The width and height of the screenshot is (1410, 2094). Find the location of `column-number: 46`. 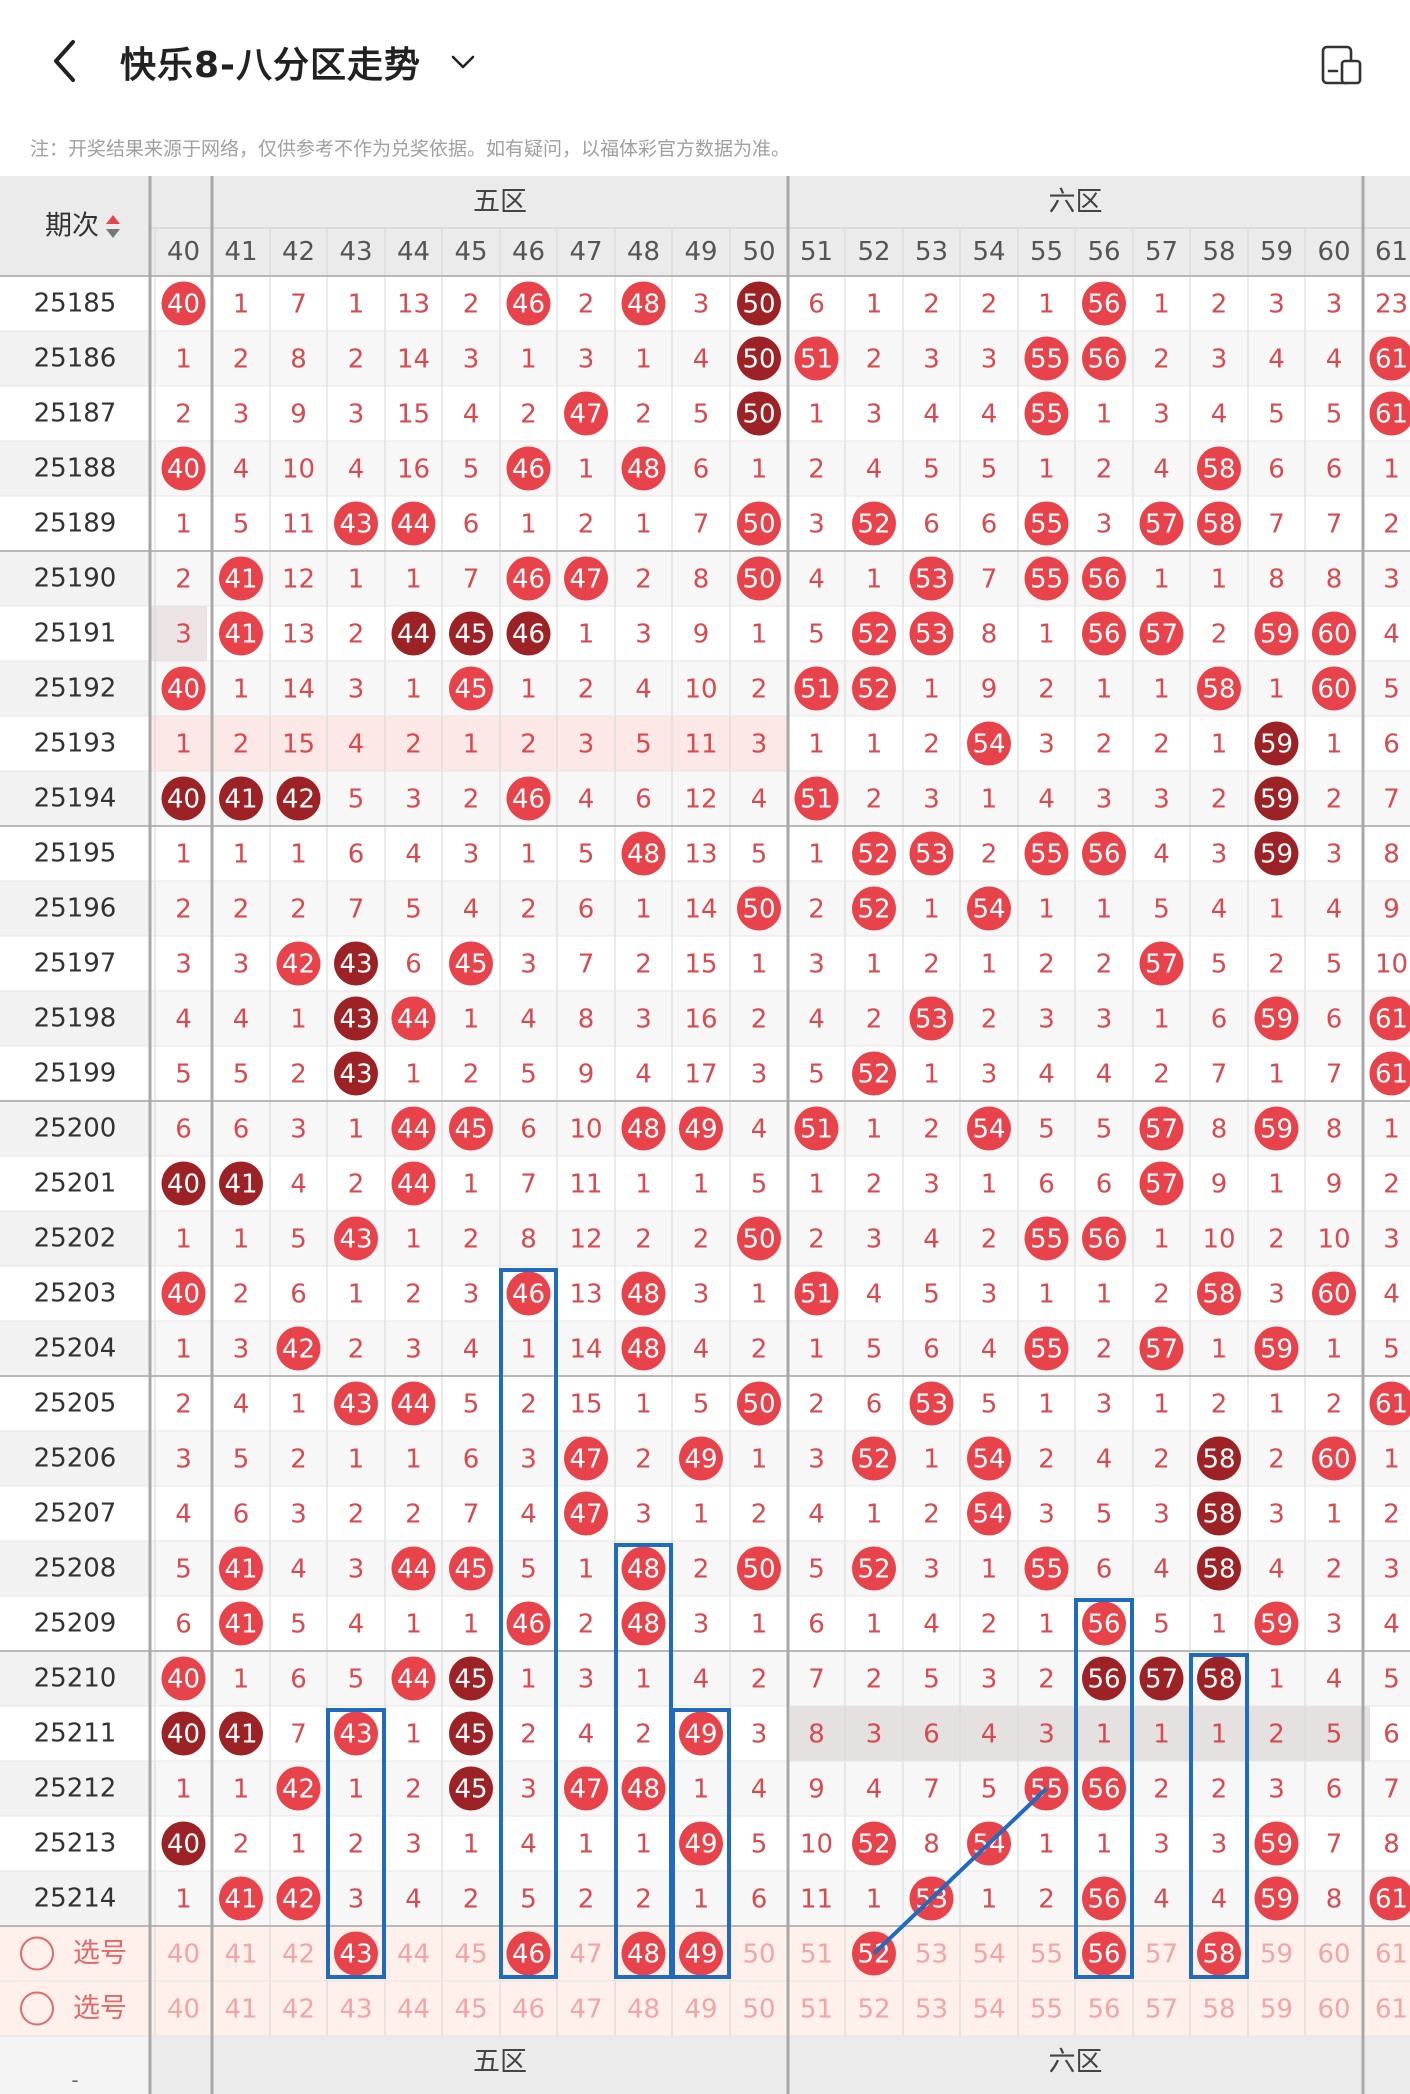

column-number: 46 is located at coordinates (528, 252).